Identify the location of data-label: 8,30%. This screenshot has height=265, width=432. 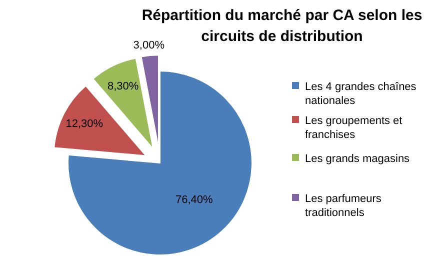
(123, 86).